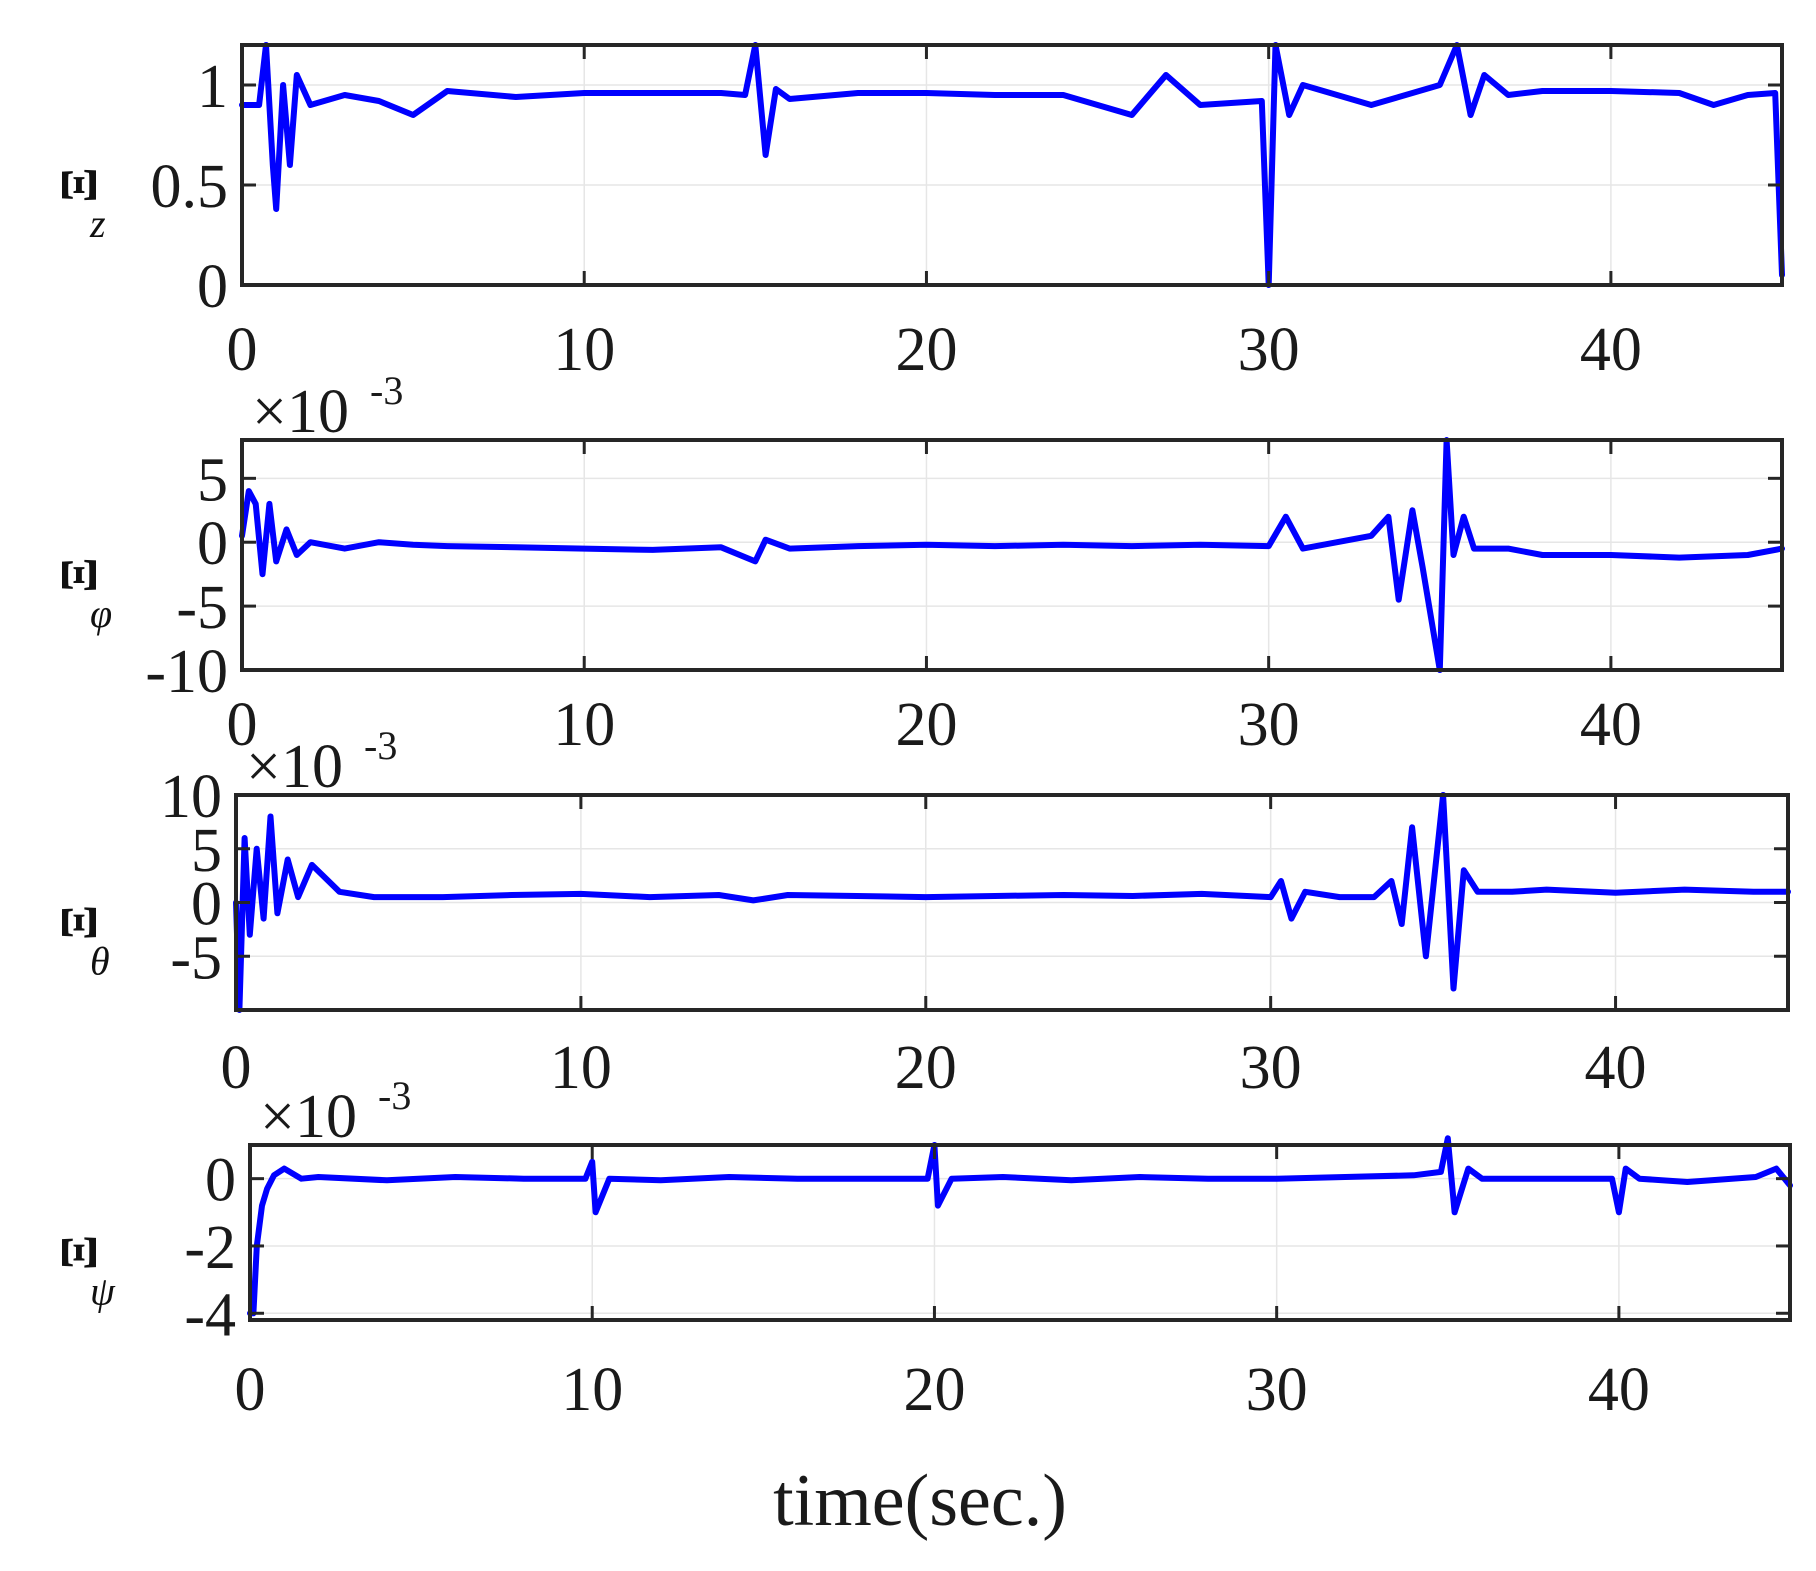  Describe the element at coordinates (101, 613) in the screenshot. I see `y-axis-label-subscript: φ` at that location.